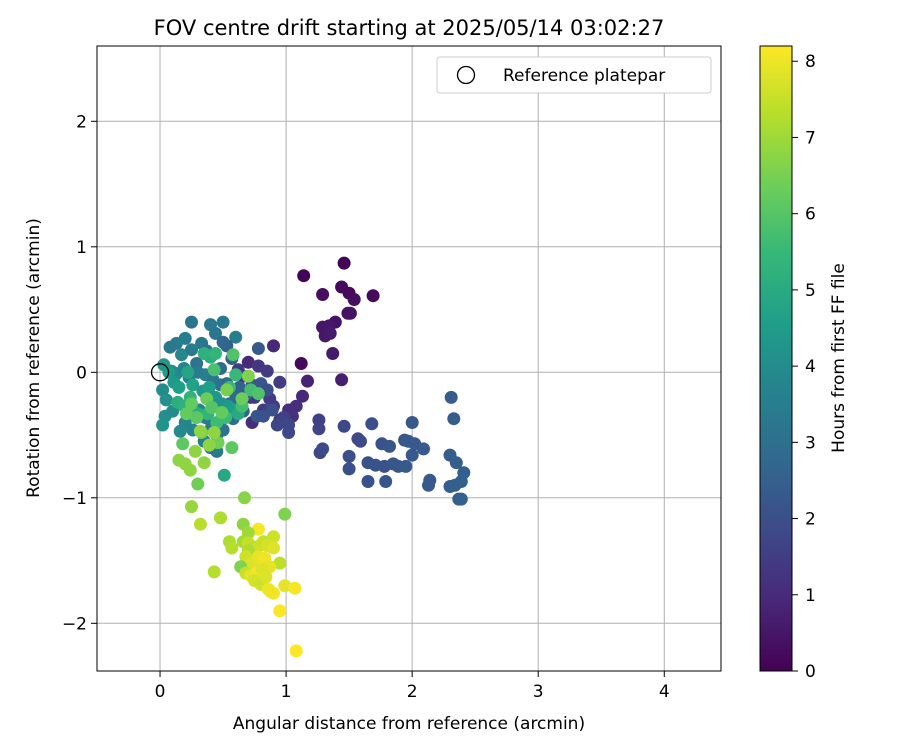 The height and width of the screenshot is (750, 900). Describe the element at coordinates (74, 499) in the screenshot. I see `y-tick-label: −1` at that location.